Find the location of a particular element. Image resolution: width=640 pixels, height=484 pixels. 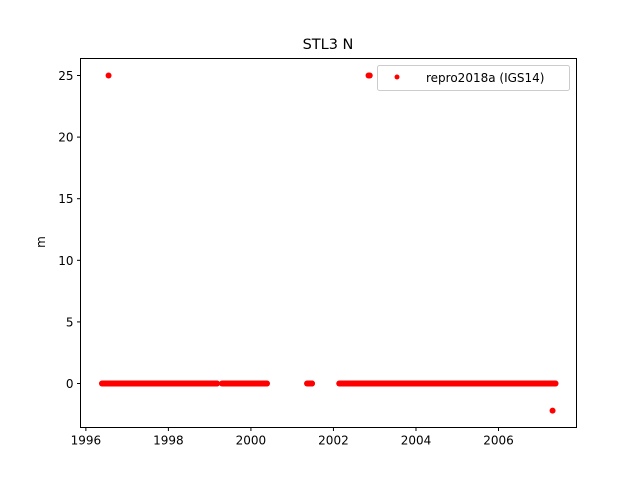

legend: repro2018a (IGS14) is located at coordinates (473, 78).